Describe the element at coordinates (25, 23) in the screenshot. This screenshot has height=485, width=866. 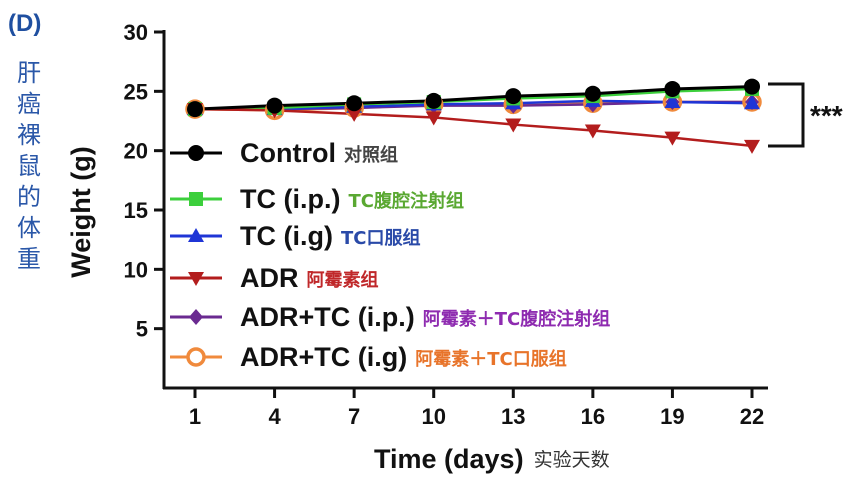
I see `panel-label: (D)` at that location.